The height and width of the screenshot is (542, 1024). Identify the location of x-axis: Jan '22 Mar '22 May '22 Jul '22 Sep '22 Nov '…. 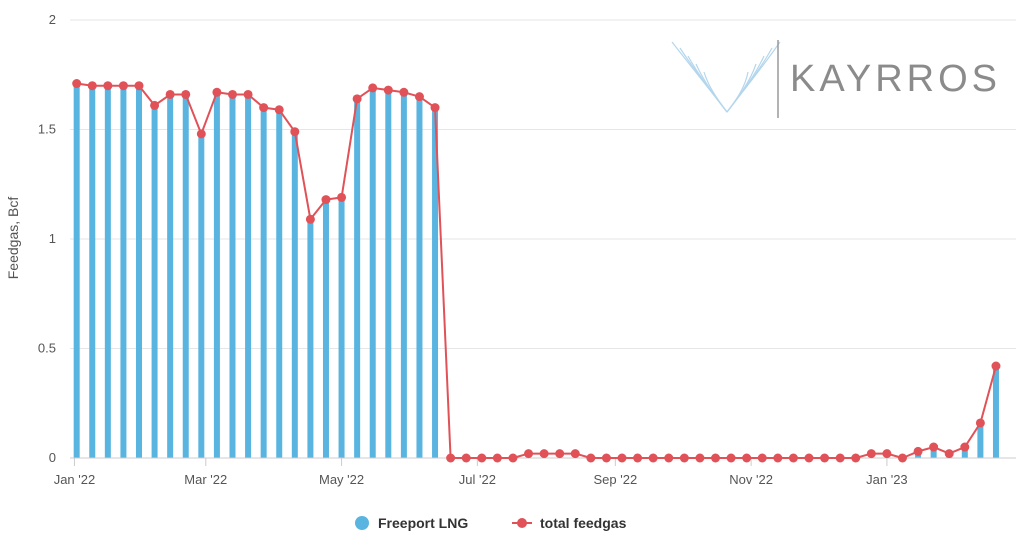
(535, 472).